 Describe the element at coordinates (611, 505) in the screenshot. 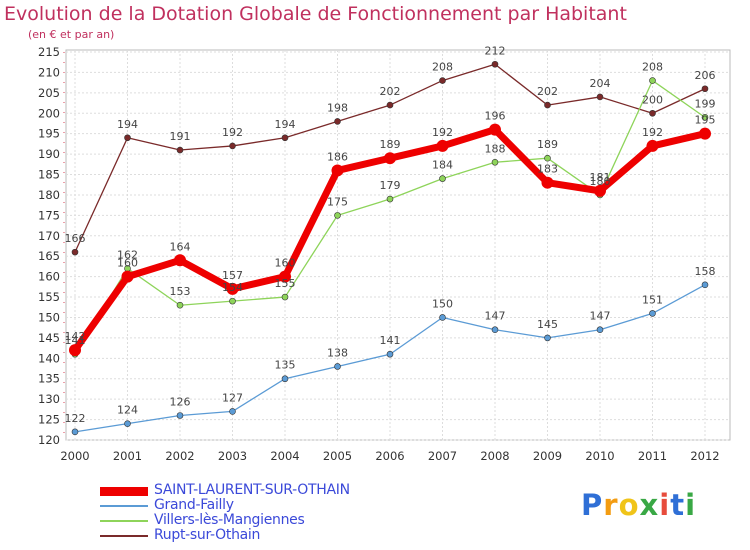

I see `logo-letter: r` at that location.